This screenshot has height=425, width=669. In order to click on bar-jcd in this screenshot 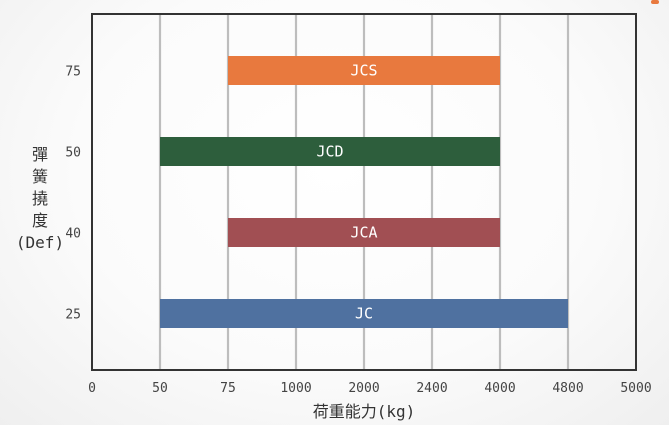, I will do `click(330, 151)`.